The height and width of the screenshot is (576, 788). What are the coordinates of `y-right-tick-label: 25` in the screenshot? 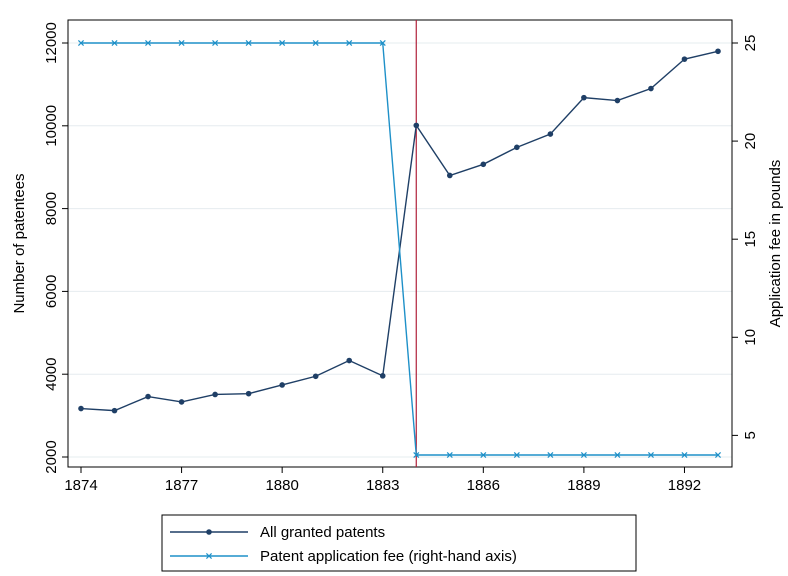 It's located at (750, 43).